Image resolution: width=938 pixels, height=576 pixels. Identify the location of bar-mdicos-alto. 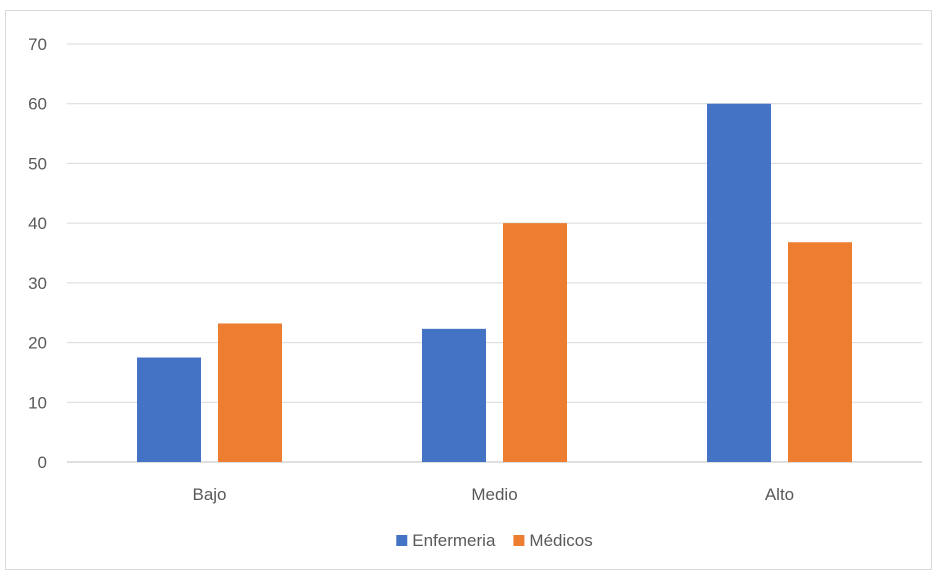
(820, 352).